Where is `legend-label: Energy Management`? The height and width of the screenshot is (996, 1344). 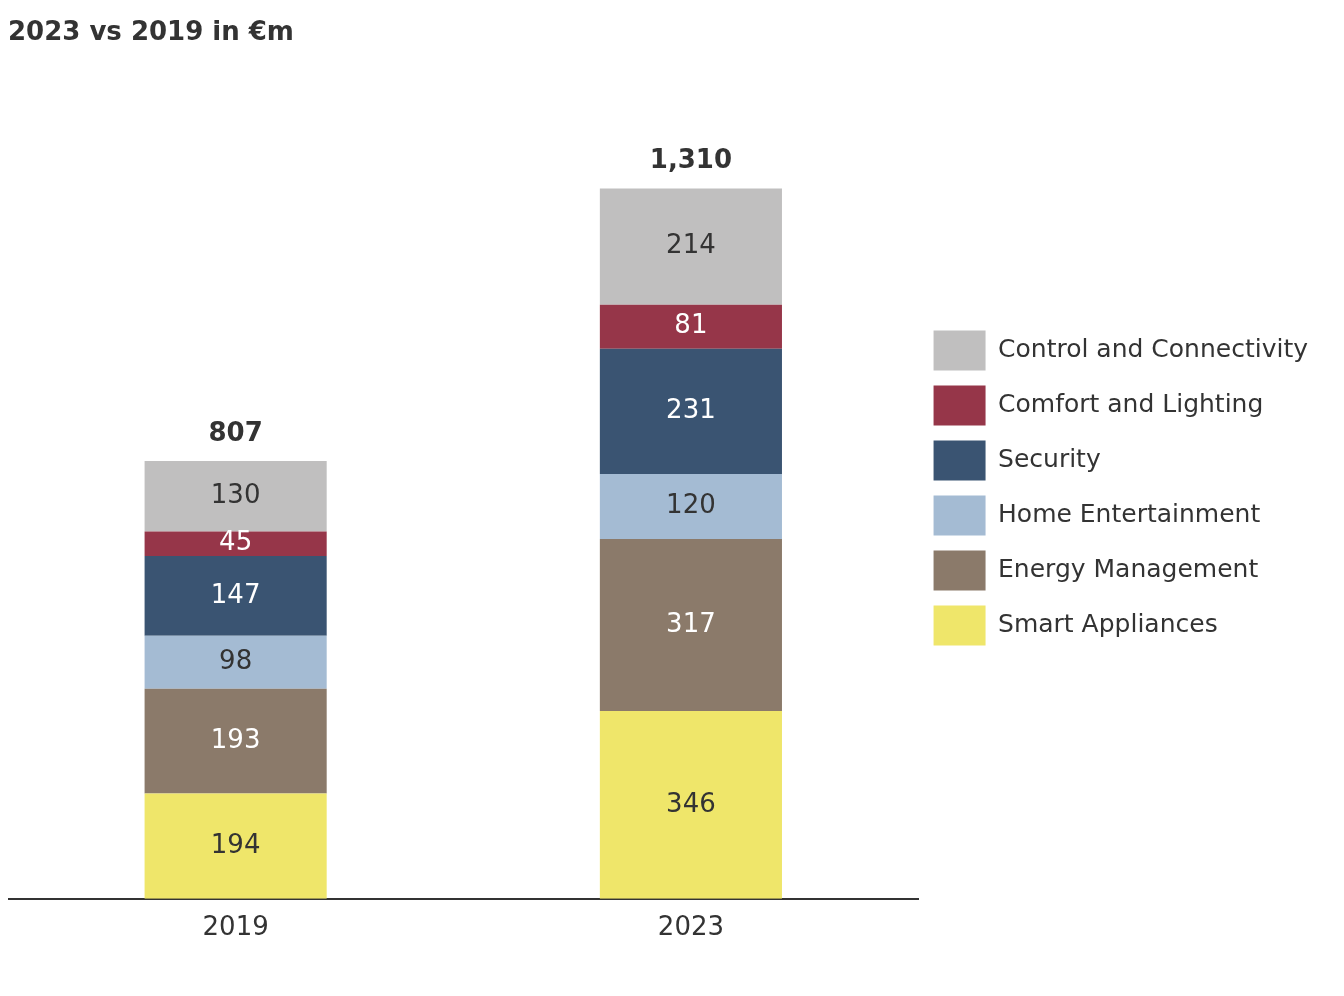 legend-label: Energy Management is located at coordinates (1128, 568).